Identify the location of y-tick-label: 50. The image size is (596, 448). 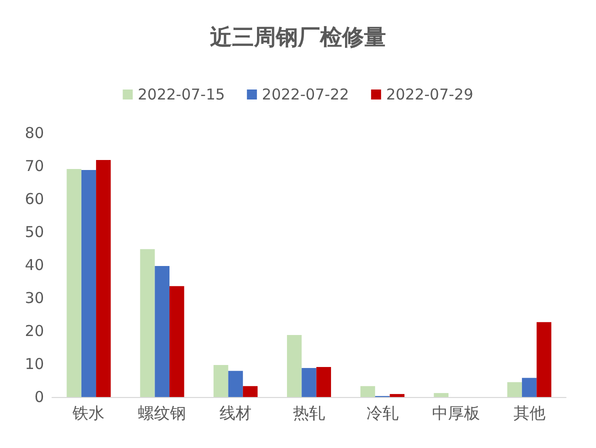
(34, 232).